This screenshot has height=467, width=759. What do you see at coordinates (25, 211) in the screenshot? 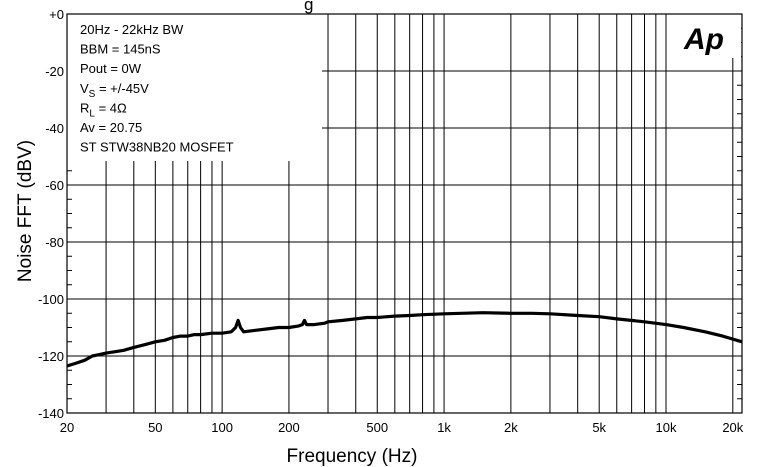
I see `y-axis-label: Noise FFT (dBV)` at bounding box center [25, 211].